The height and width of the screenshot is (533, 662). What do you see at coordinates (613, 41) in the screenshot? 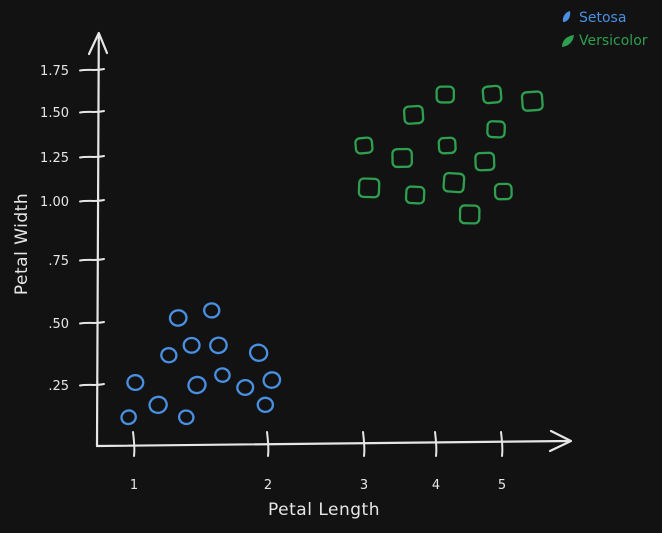
I see `legend-versicolor-label: Versicolor` at bounding box center [613, 41].